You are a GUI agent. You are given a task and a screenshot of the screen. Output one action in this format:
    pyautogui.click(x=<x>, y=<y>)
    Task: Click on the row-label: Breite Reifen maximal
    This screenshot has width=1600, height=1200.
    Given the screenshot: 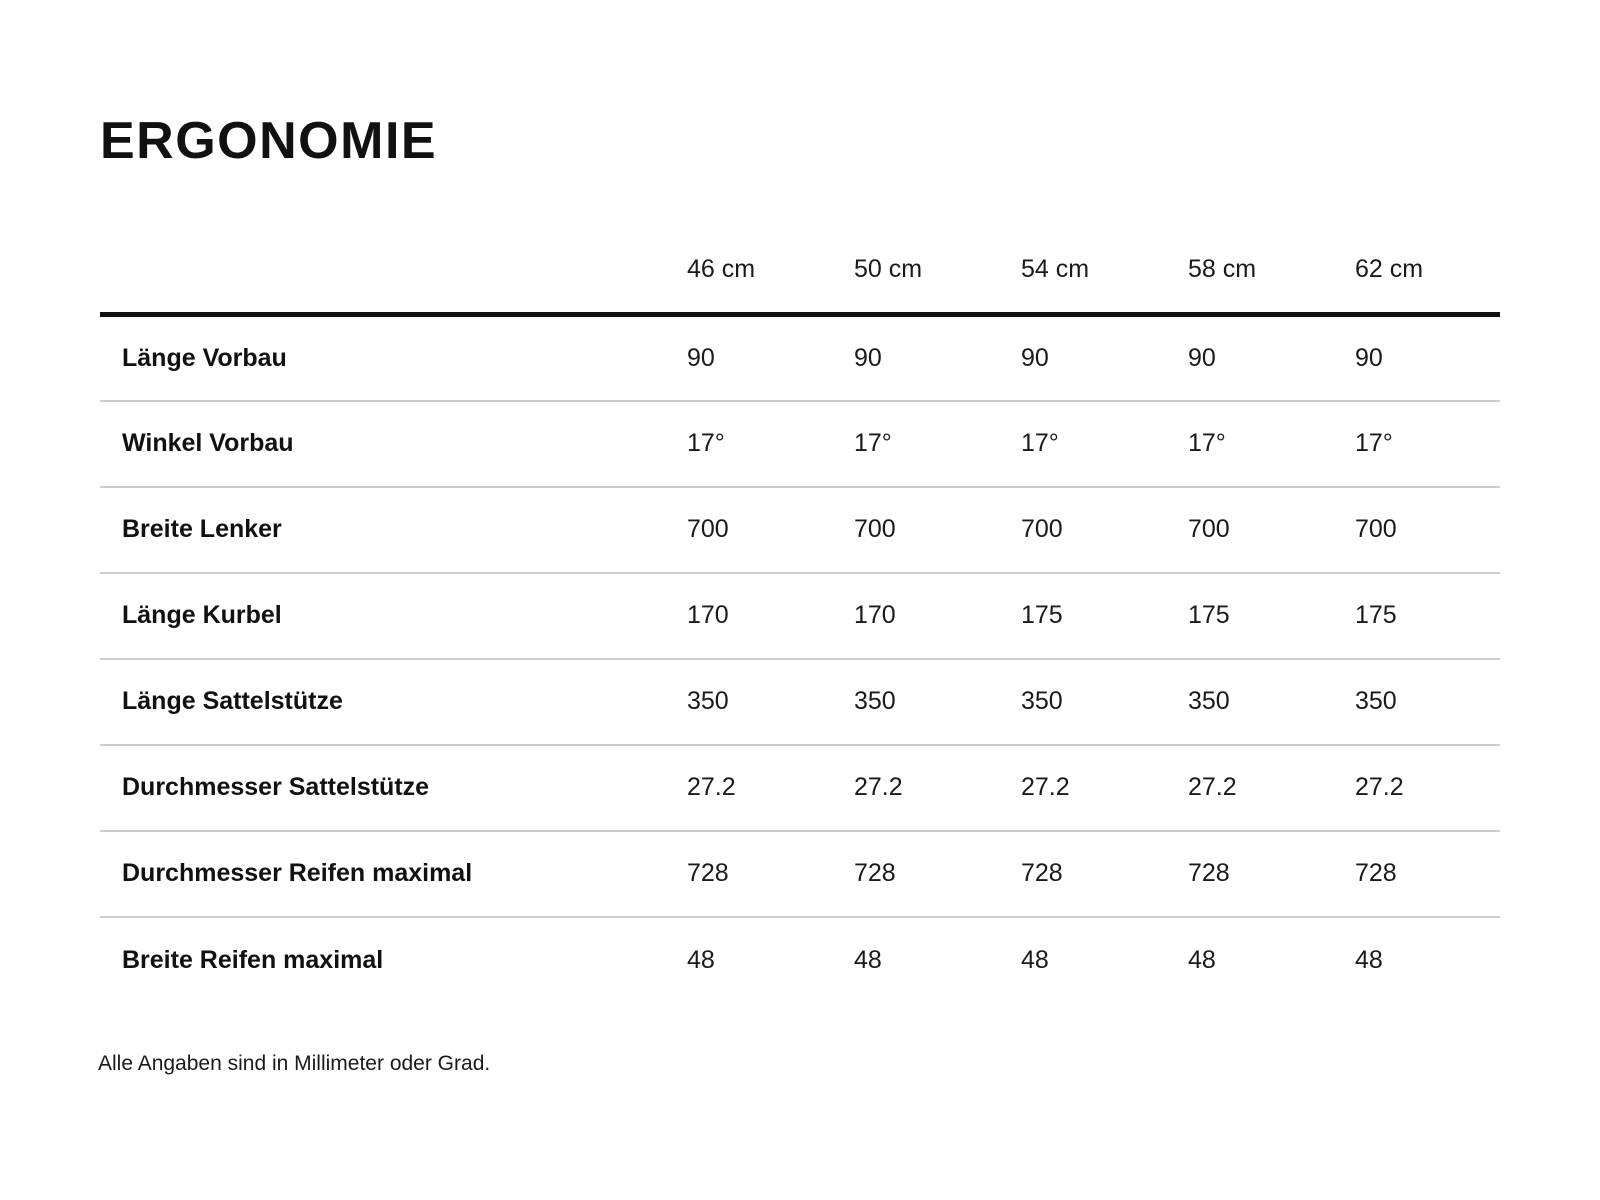 What is the action you would take?
    pyautogui.click(x=253, y=959)
    